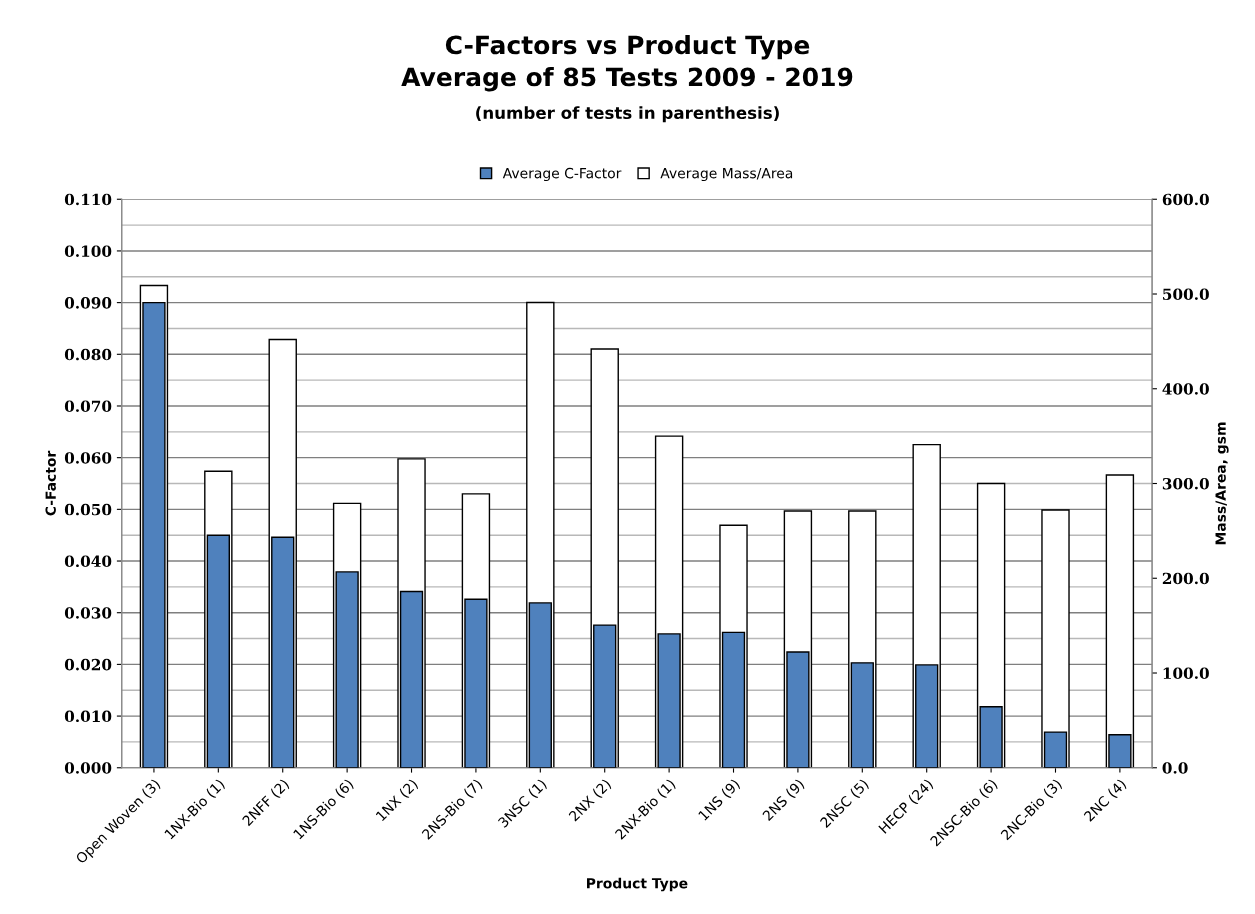 Image resolution: width=1255 pixels, height=914 pixels. Describe the element at coordinates (1185, 199) in the screenshot. I see `y2-tick-label: 600.0` at that location.